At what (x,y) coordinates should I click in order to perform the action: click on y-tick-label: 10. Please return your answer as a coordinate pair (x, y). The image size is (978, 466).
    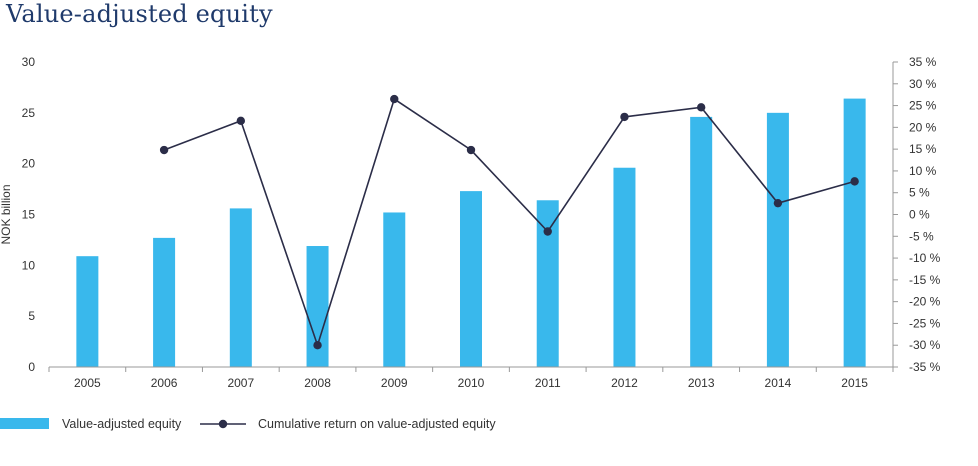
    Looking at the image, I should click on (29, 265).